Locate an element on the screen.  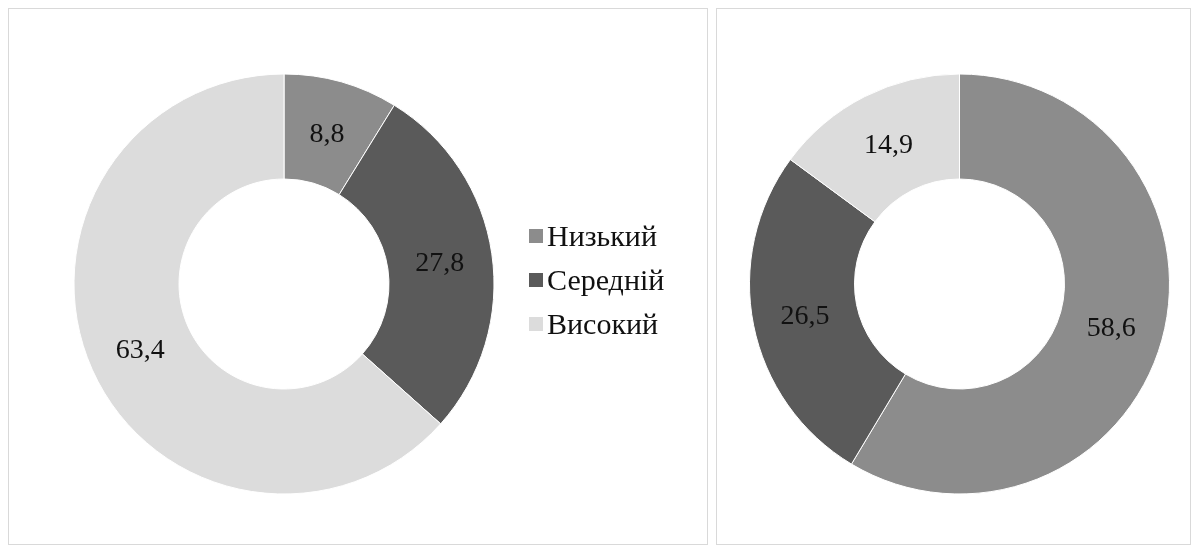
data-label: 8,8 is located at coordinates (327, 132).